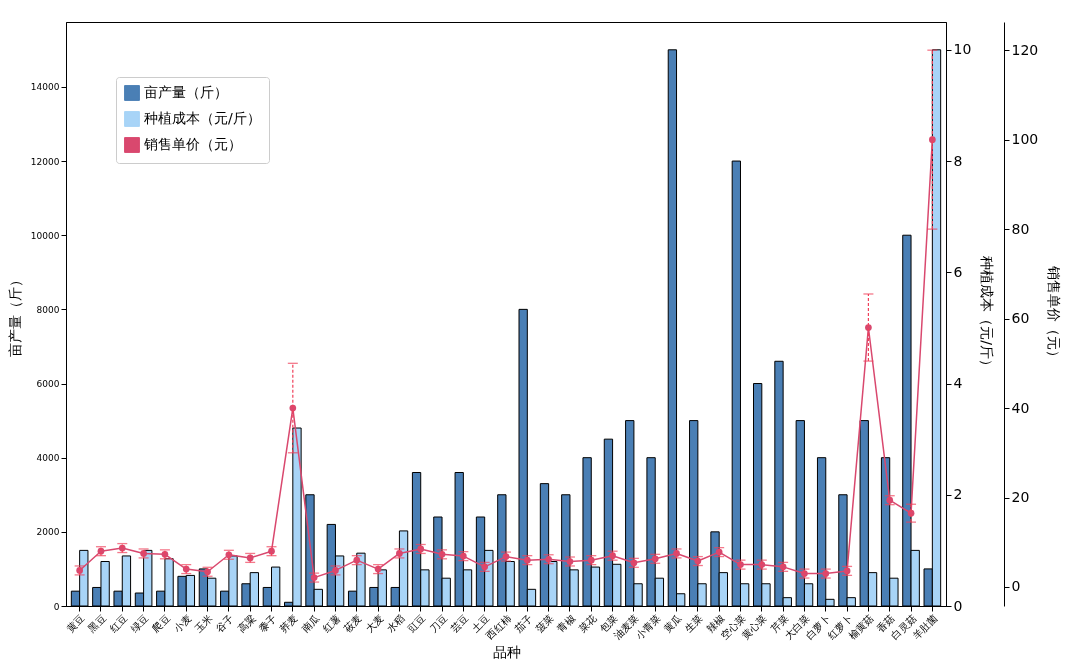 The image size is (1088, 667). What do you see at coordinates (987, 314) in the screenshot?
I see `y2-axis-title: 种植成本（元/斤）` at bounding box center [987, 314].